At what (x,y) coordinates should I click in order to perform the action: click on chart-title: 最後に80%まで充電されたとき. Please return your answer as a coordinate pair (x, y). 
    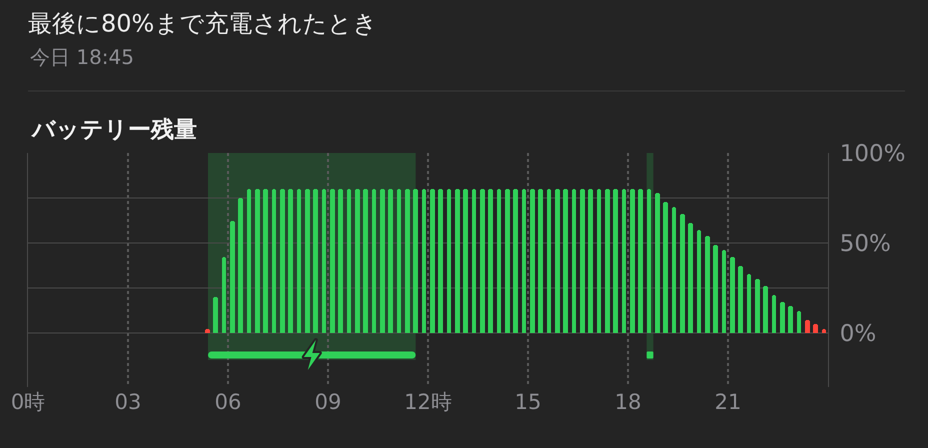
    Looking at the image, I should click on (203, 23).